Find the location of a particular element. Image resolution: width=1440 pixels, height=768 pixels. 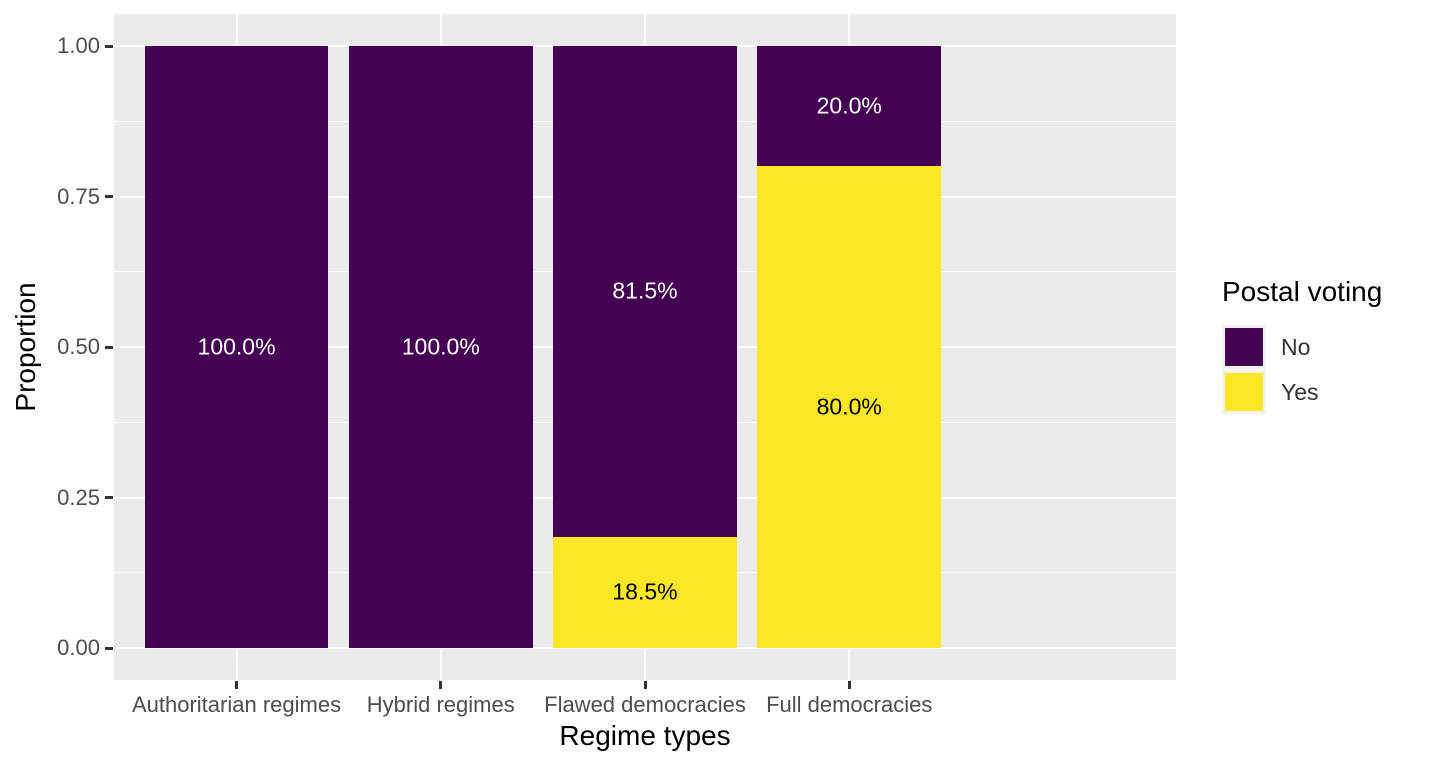

y-axis-tick-label: 0.00 is located at coordinates (78, 647).